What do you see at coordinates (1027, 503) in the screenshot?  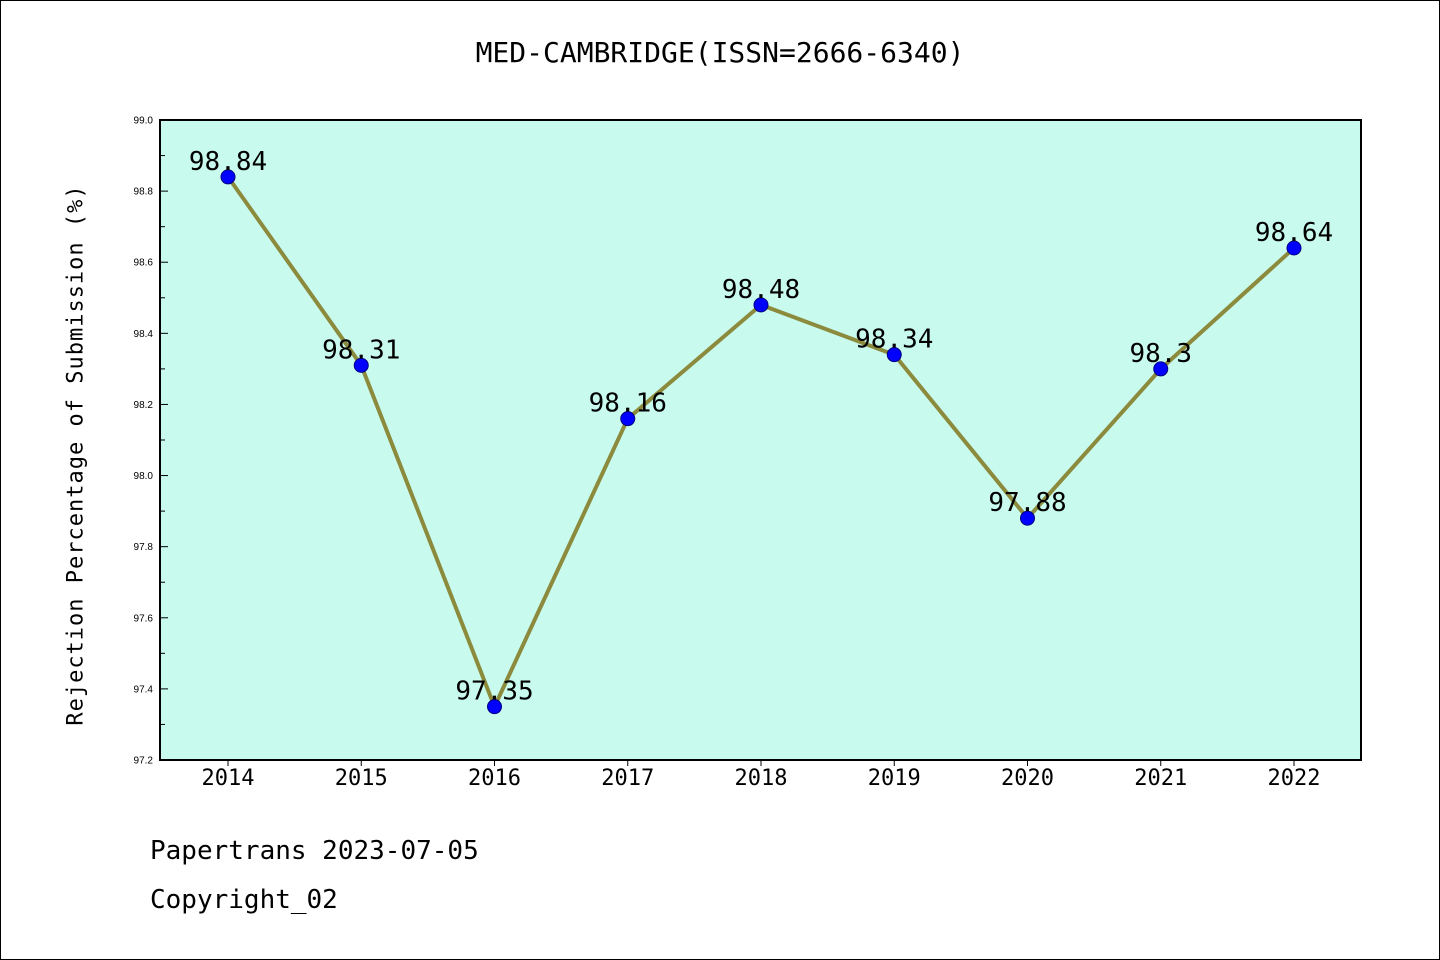 I see `data-label: 97.88` at bounding box center [1027, 503].